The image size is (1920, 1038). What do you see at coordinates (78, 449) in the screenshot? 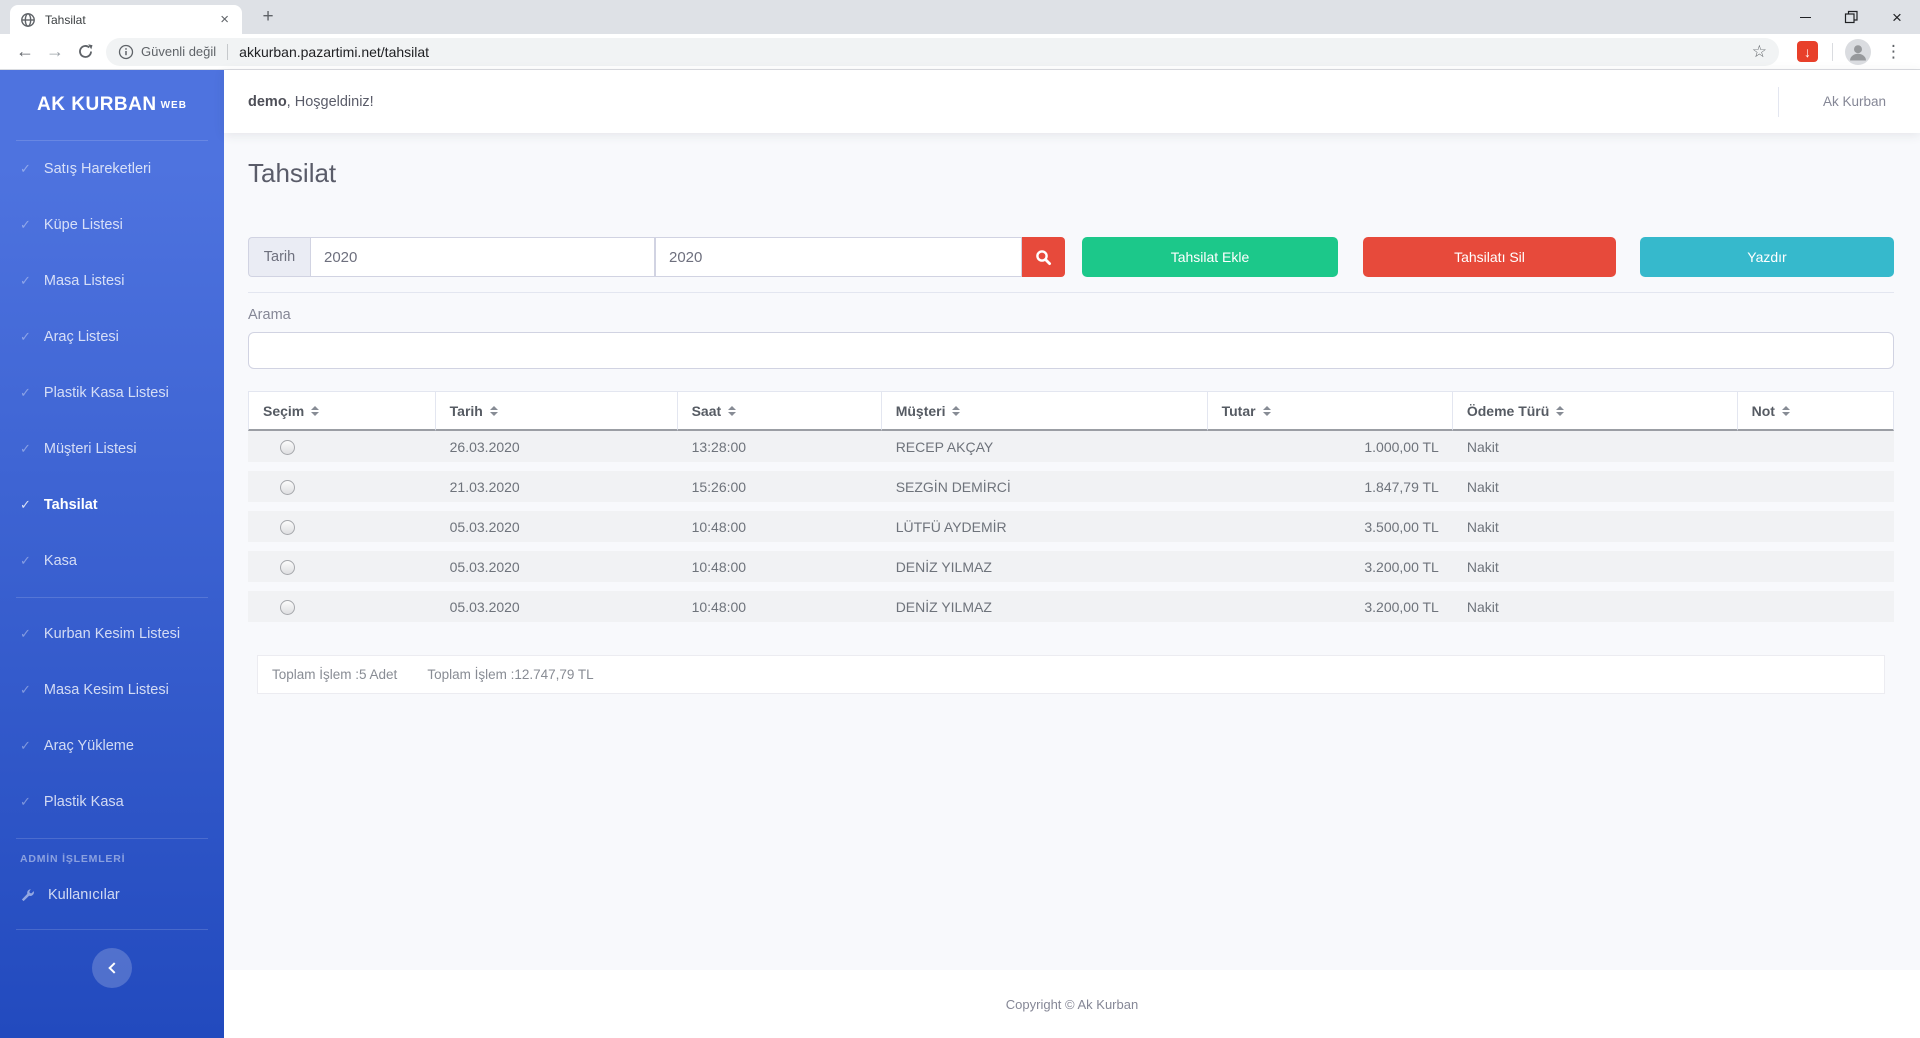
I see `sidebar-item-müşteri-listesi: ✓ Müşteri Listesi` at bounding box center [78, 449].